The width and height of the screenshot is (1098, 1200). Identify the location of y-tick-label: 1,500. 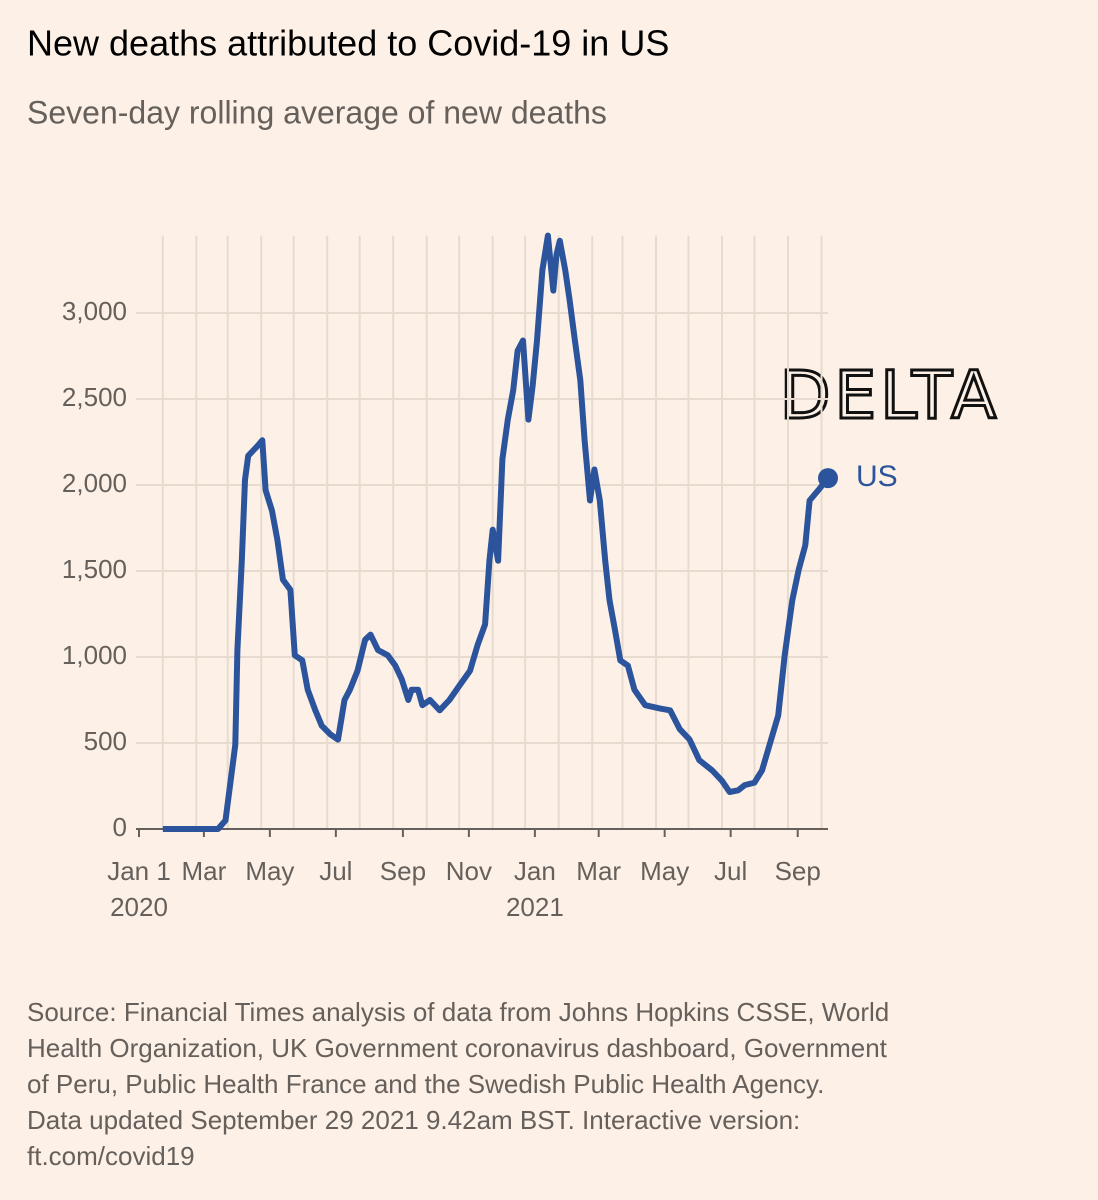
(94, 569).